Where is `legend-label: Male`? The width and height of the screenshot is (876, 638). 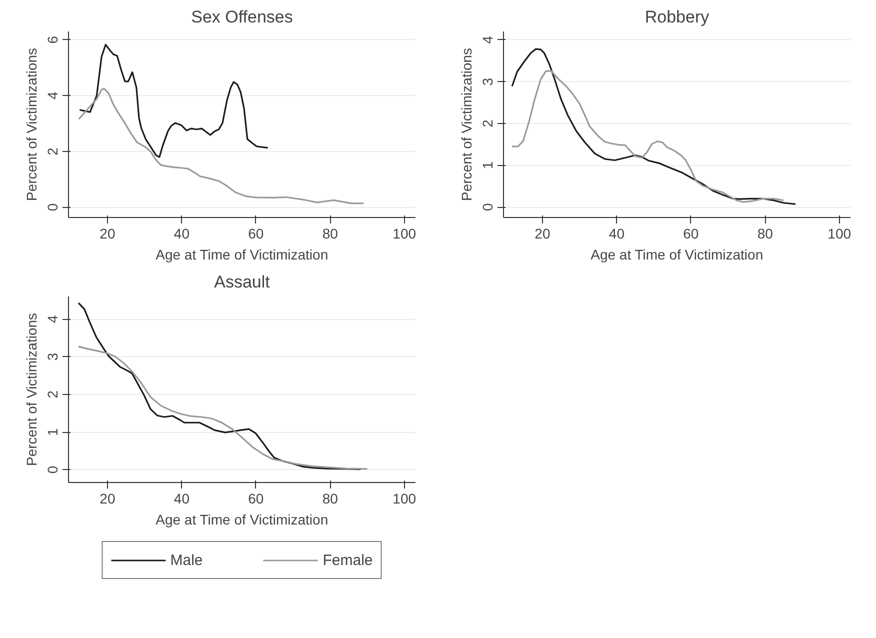
legend-label: Male is located at coordinates (186, 560).